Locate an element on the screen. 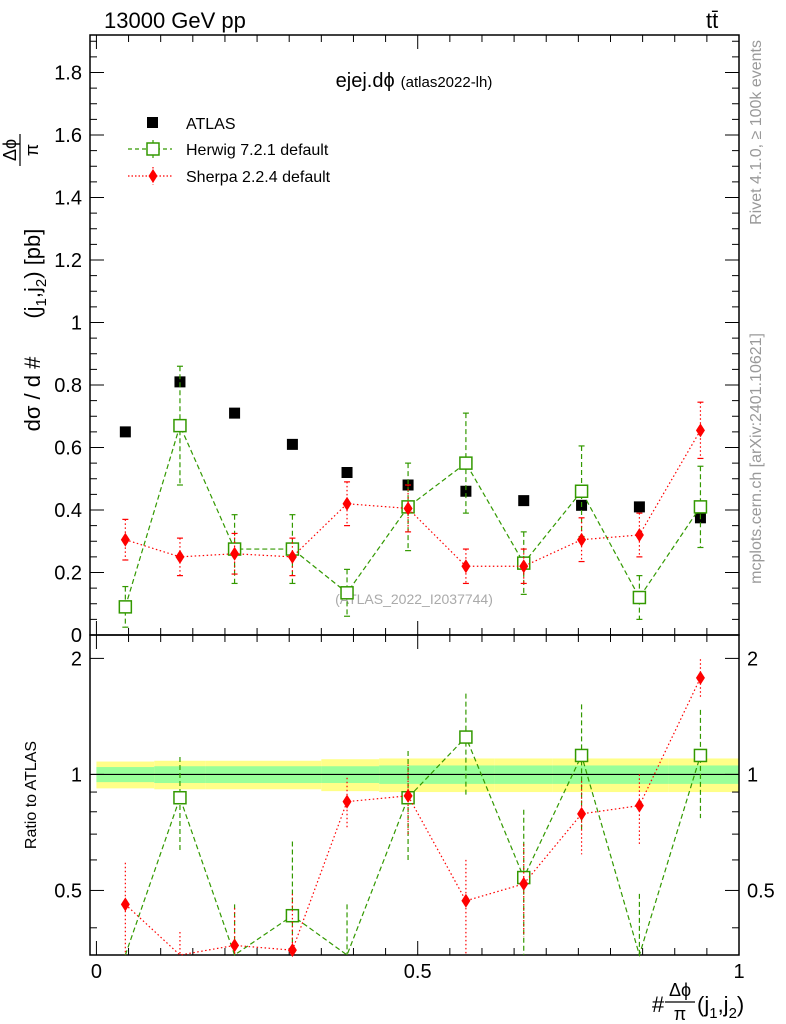  y-tick-label: 1.2 is located at coordinates (68, 261).